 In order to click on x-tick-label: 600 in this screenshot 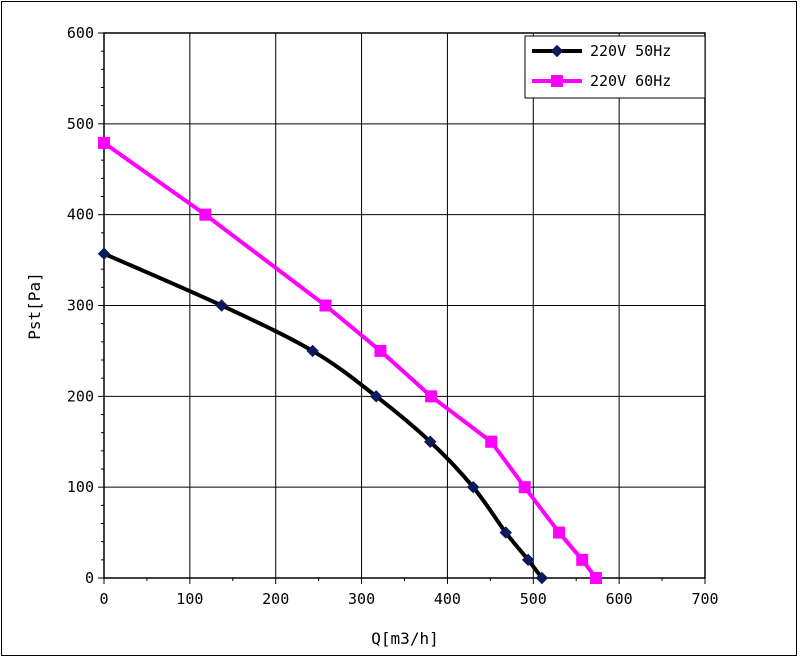, I will do `click(619, 599)`.